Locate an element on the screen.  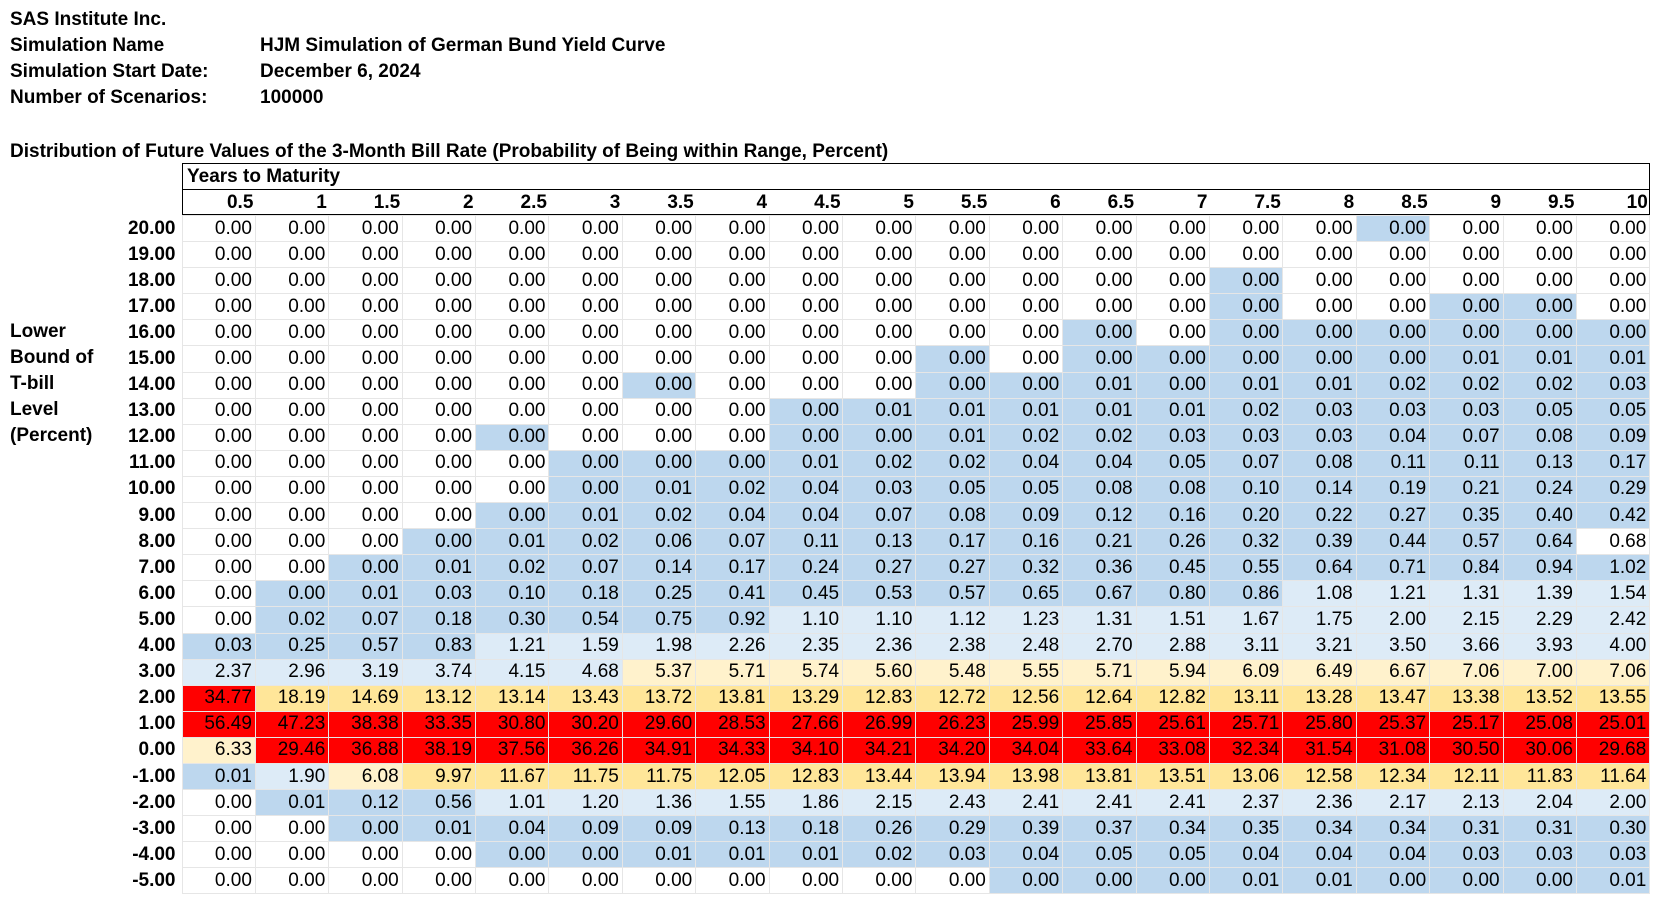
table-cell: 13.14 is located at coordinates (512, 698).